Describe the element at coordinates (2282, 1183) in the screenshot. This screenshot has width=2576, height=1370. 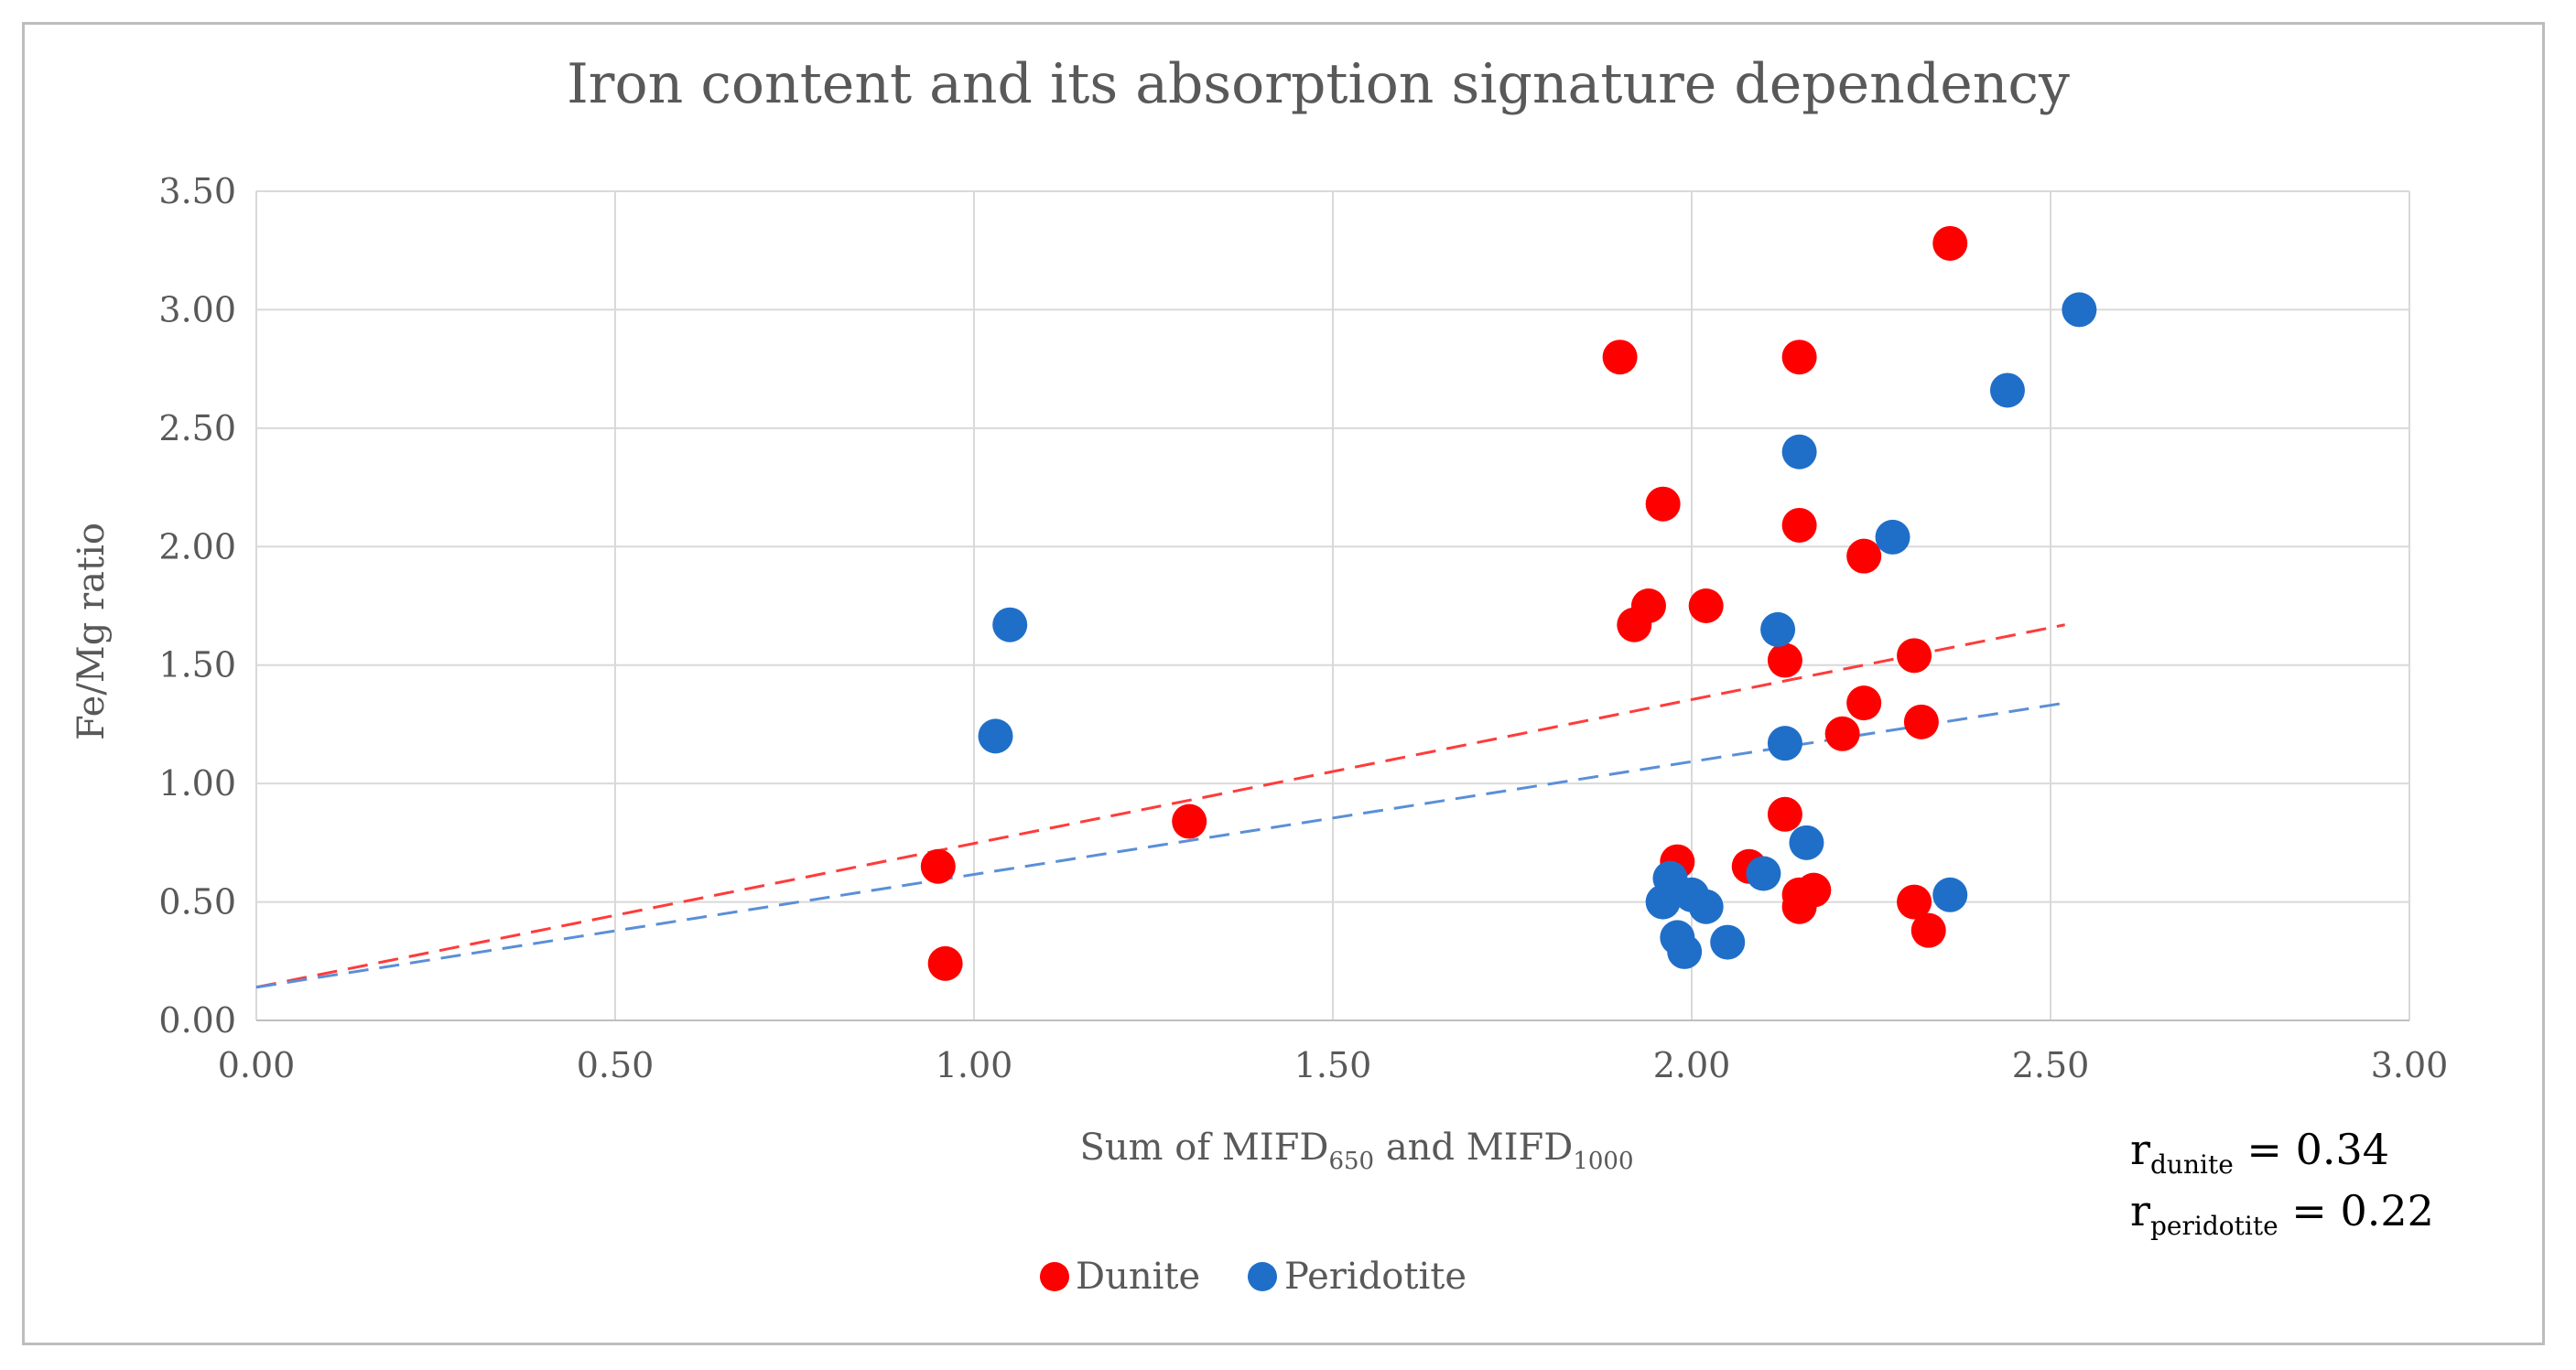
I see `correlation-annotations: rdunite = 0.34 rperidotite = 0.22` at that location.